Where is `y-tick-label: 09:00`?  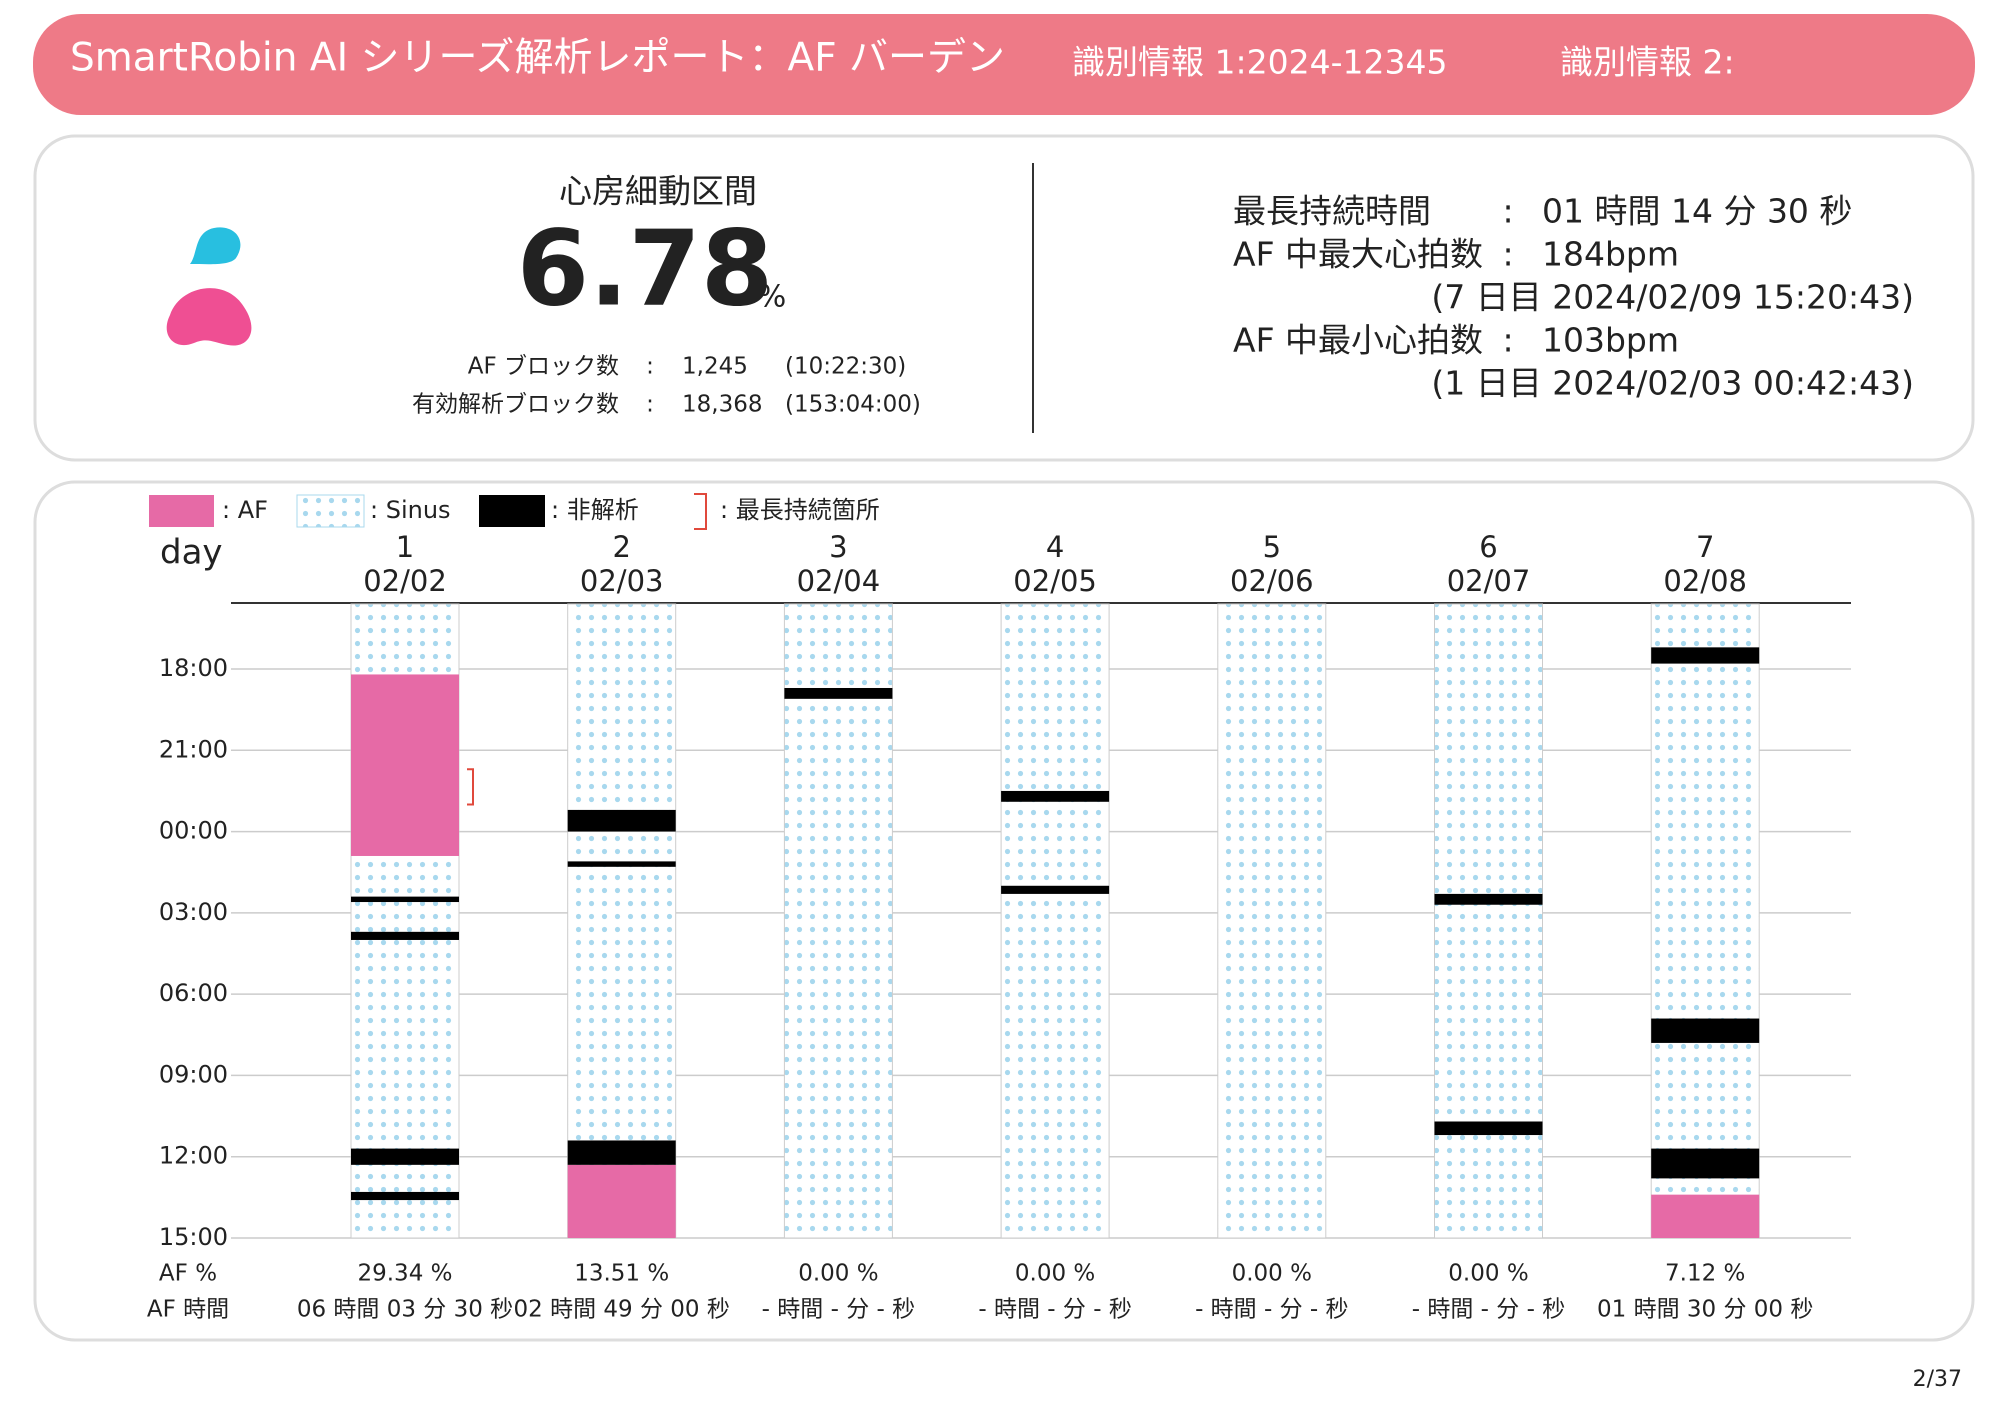 y-tick-label: 09:00 is located at coordinates (193, 1074).